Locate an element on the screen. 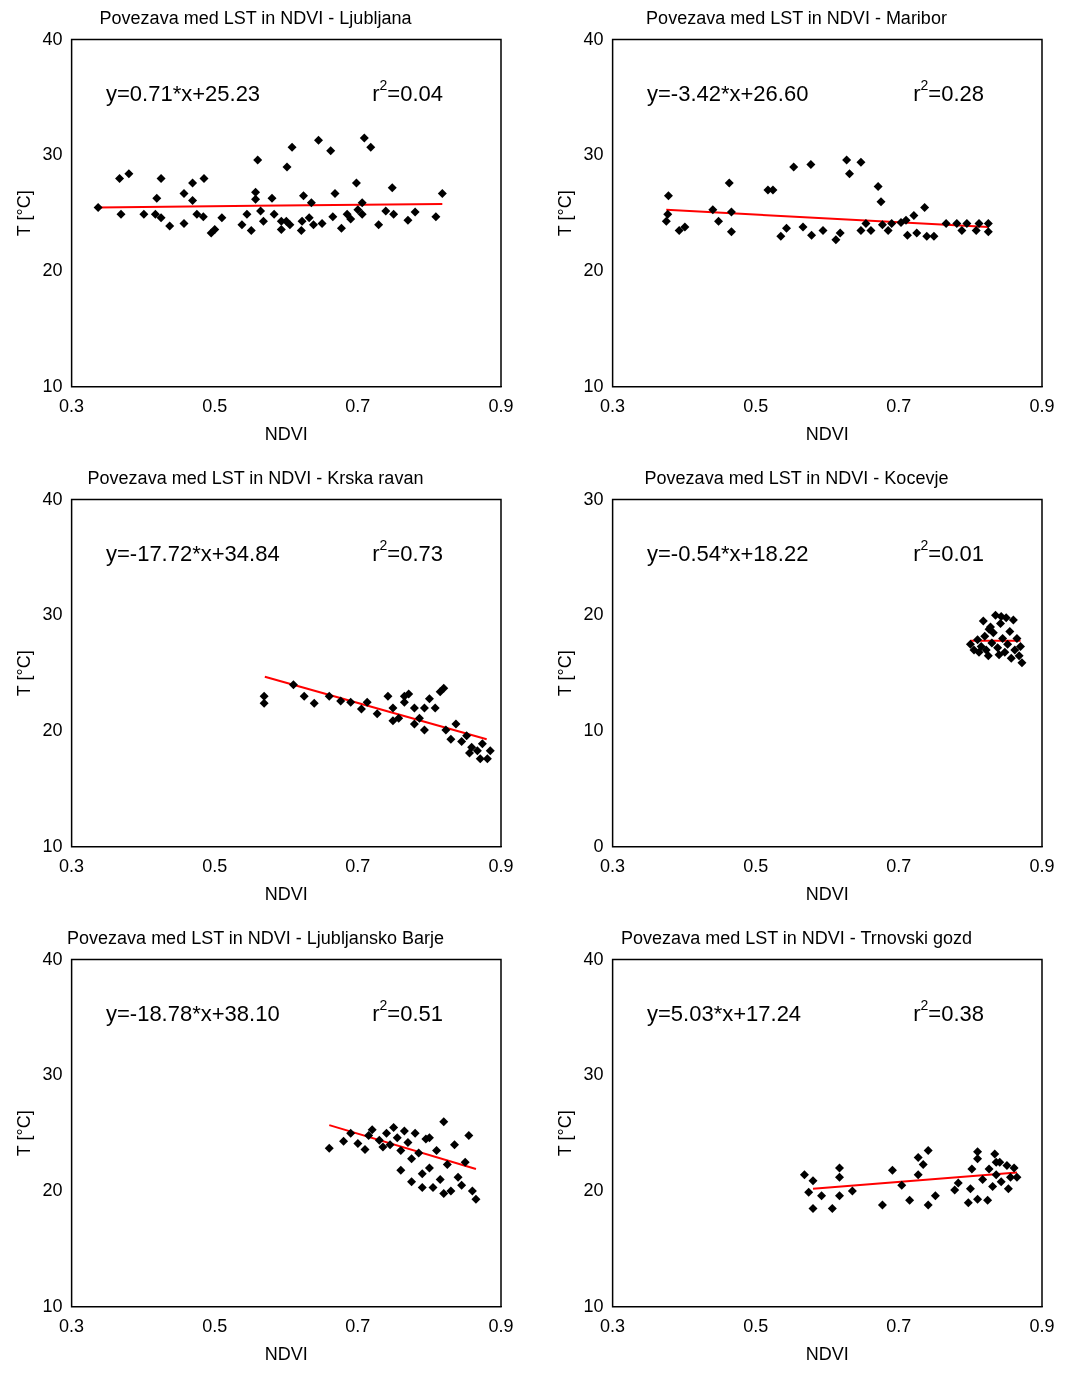  annotation: y=-18.78*x+38.10 is located at coordinates (192, 1014).